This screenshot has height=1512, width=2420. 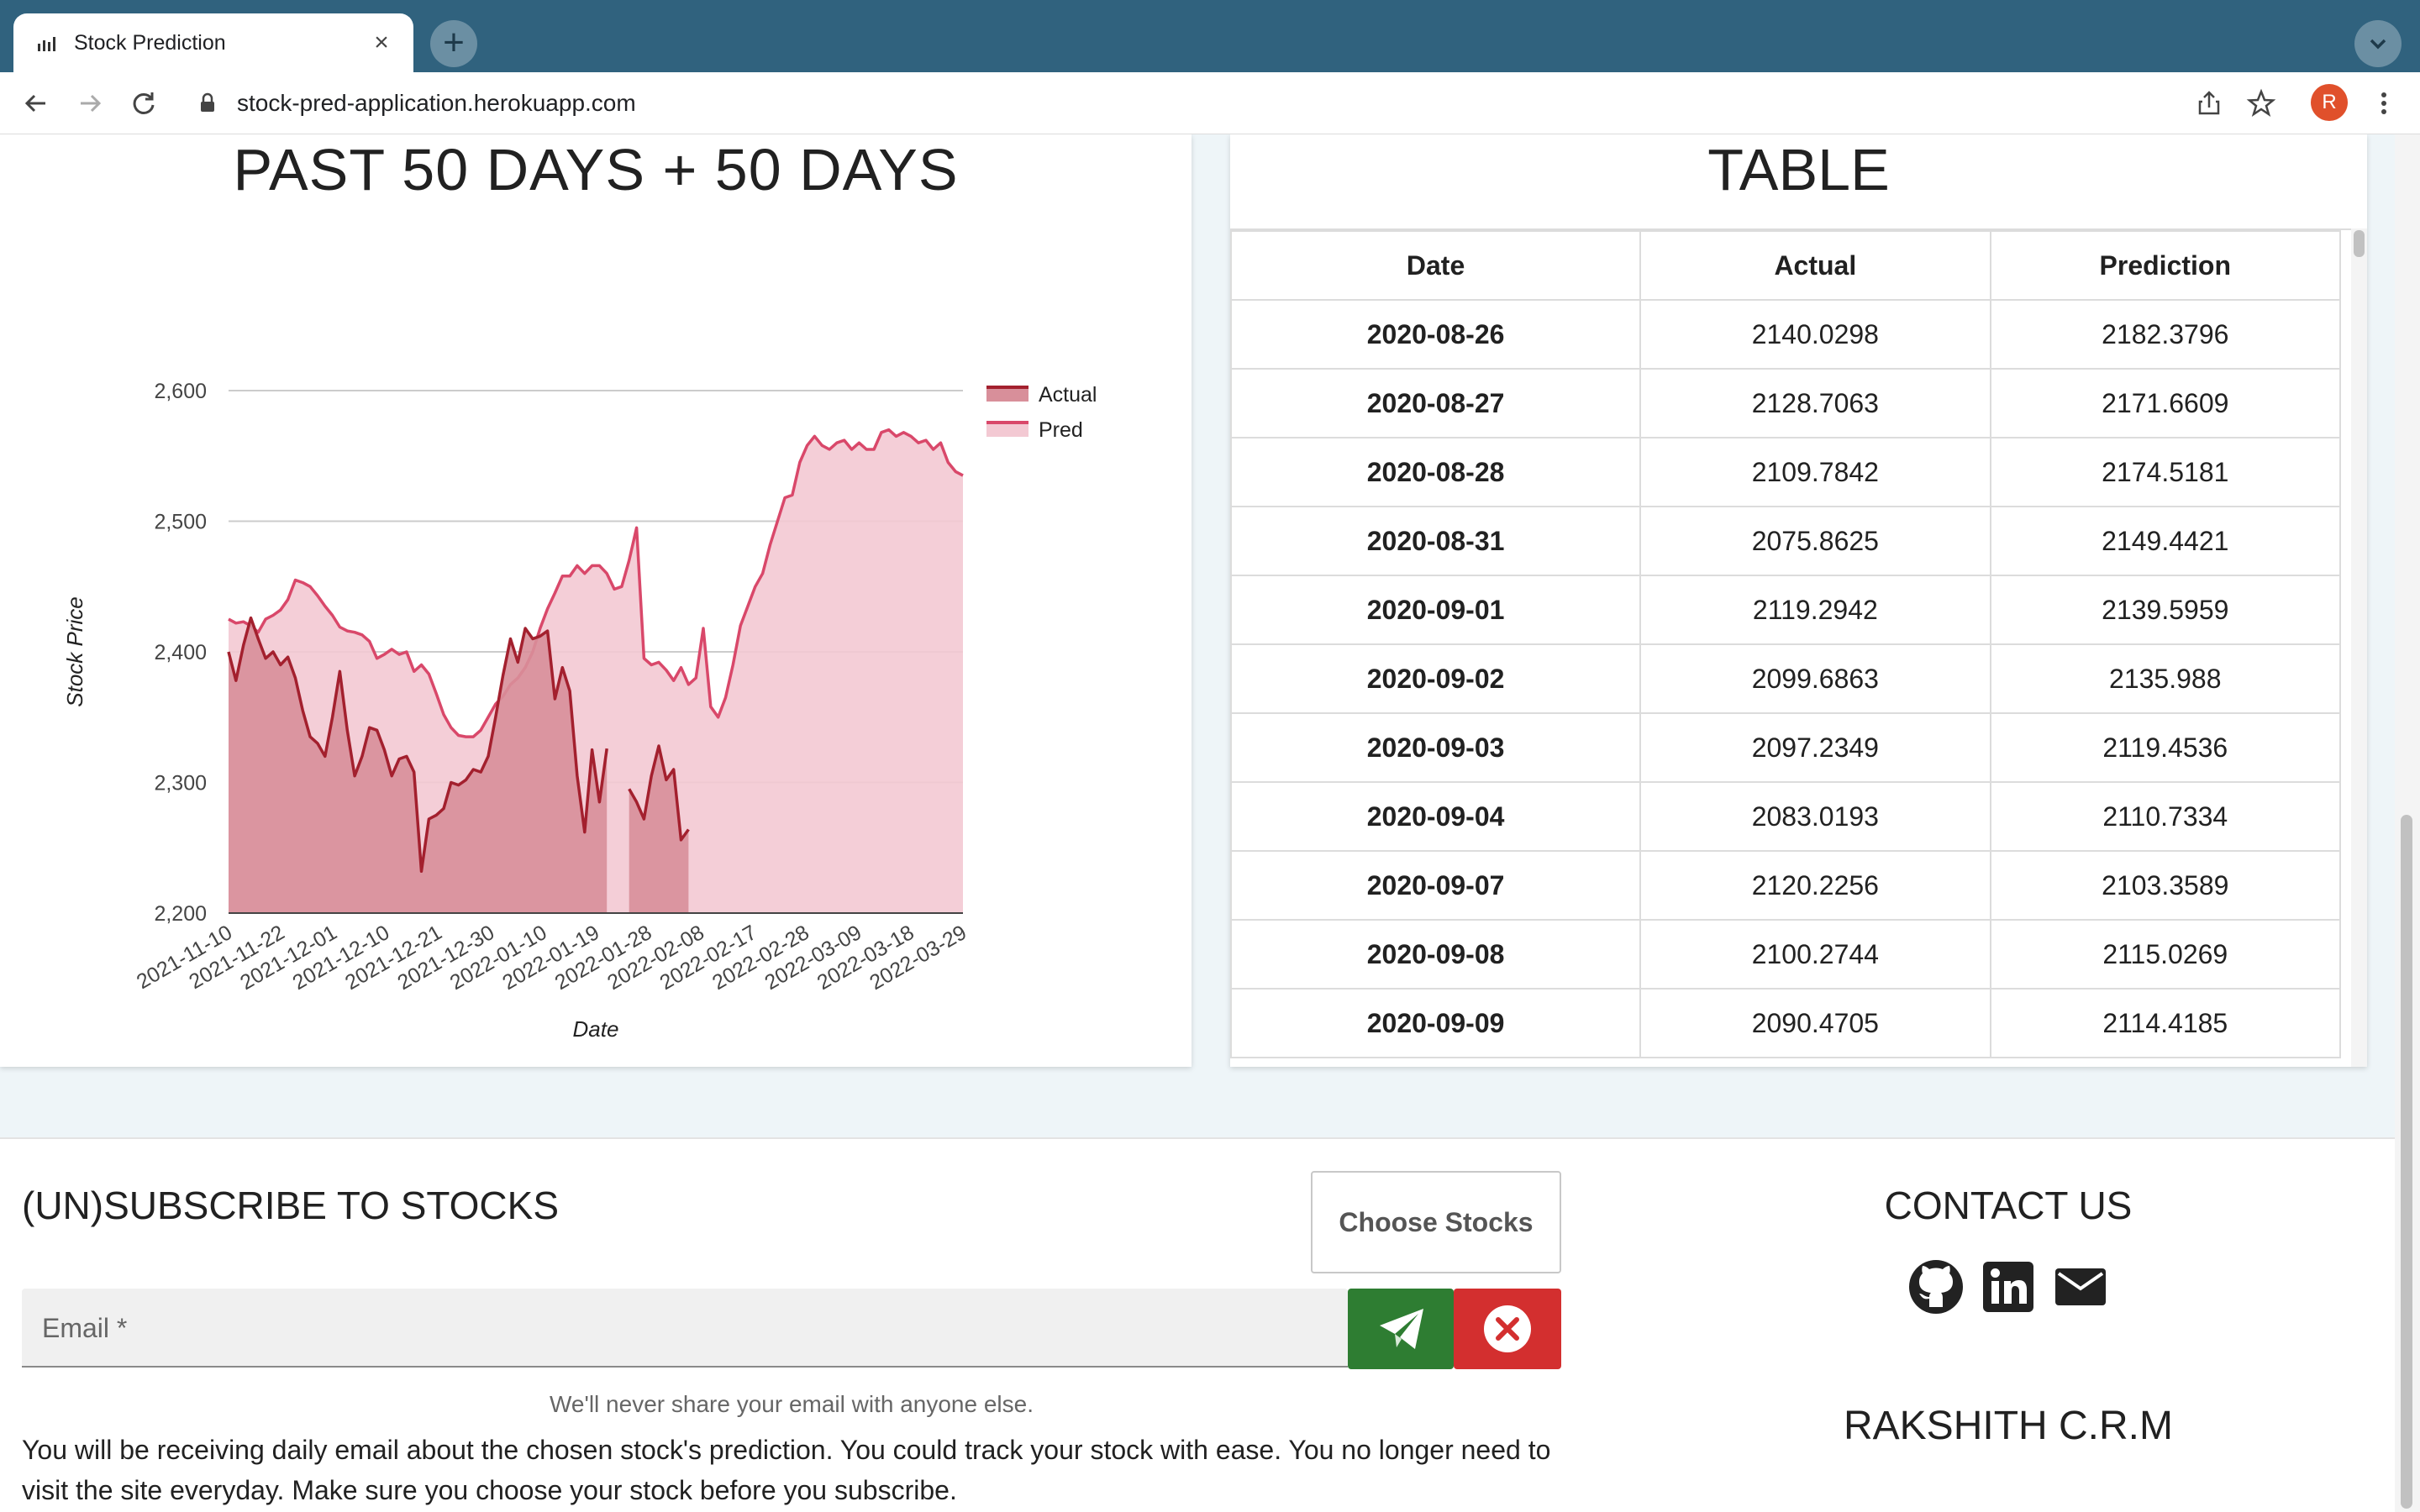 What do you see at coordinates (596, 169) in the screenshot?
I see `chart-title: PAST 50 DAYS + 50 DAYS` at bounding box center [596, 169].